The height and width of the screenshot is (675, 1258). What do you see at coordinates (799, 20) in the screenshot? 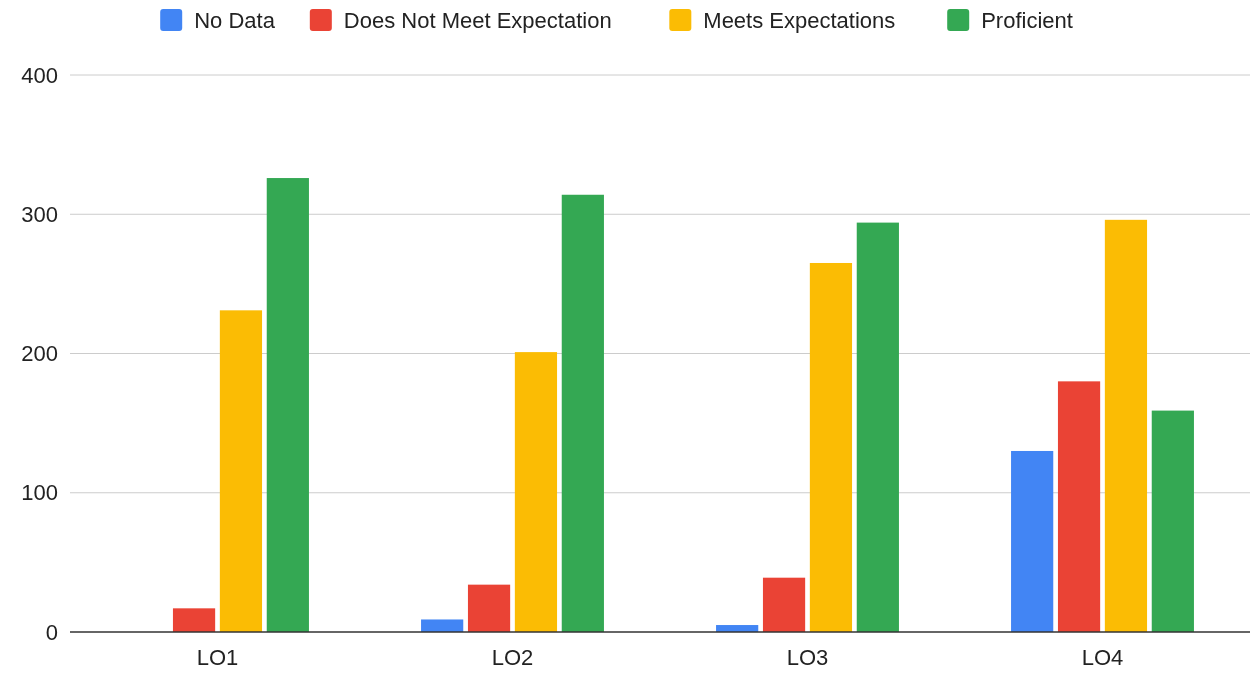
I see `legend-label: Meets Expectations` at bounding box center [799, 20].